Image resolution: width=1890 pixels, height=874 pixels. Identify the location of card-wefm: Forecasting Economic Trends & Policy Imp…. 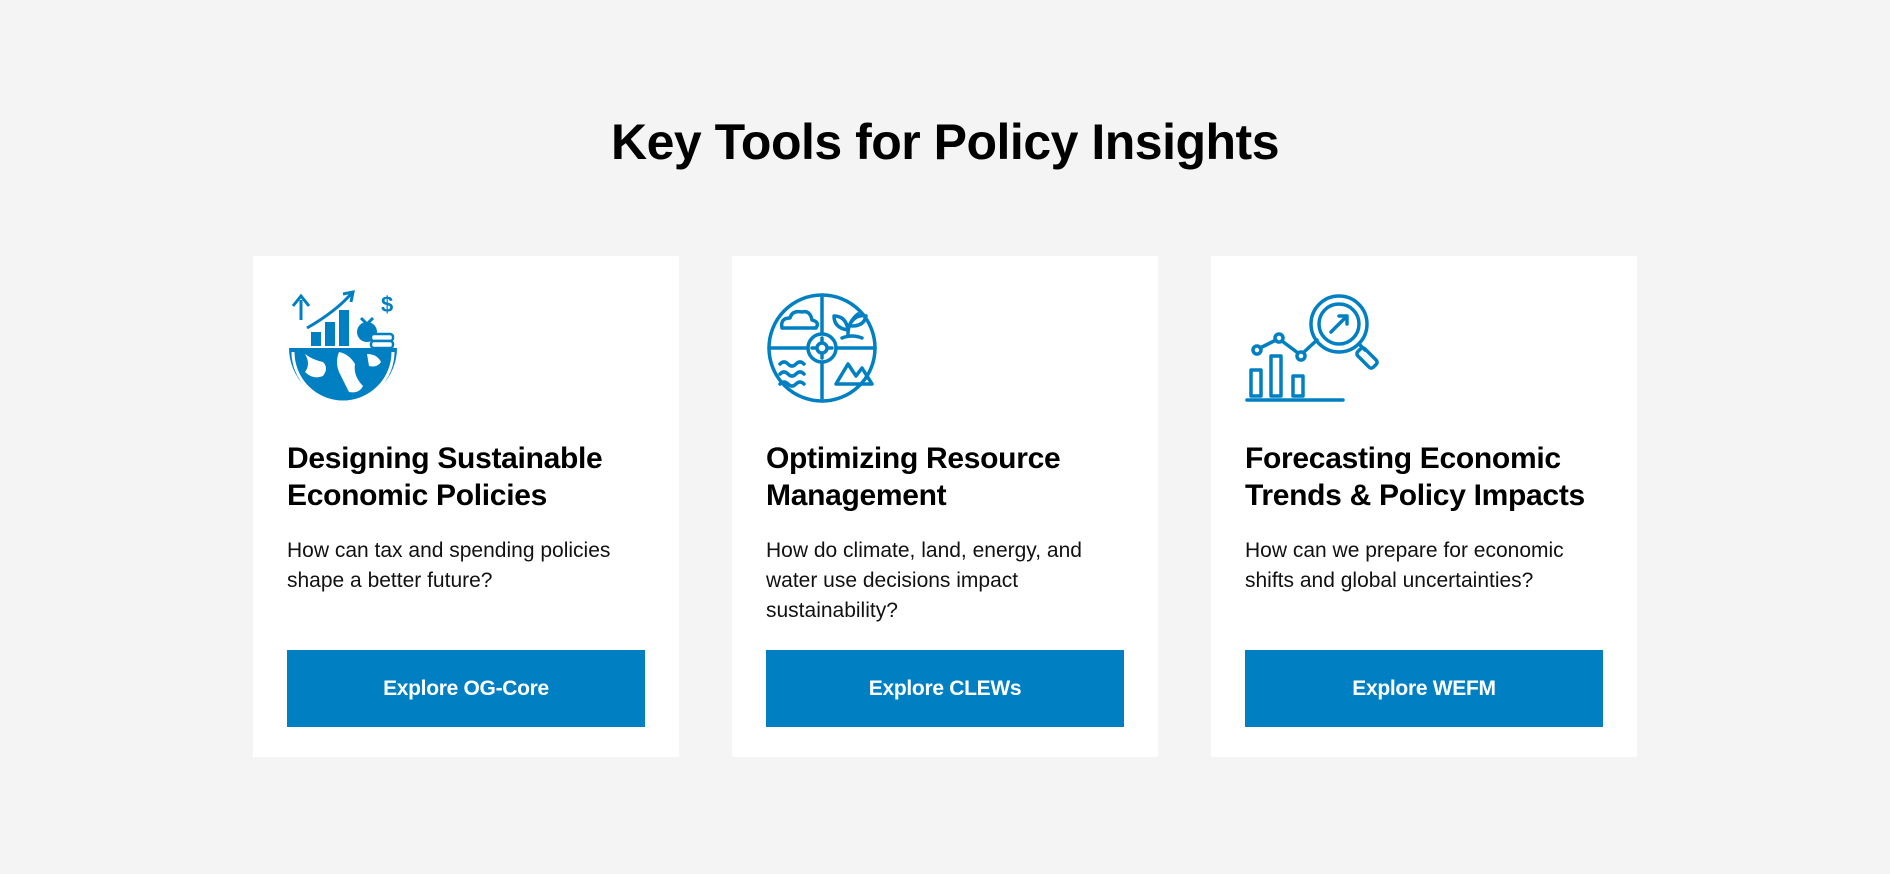
(1424, 506).